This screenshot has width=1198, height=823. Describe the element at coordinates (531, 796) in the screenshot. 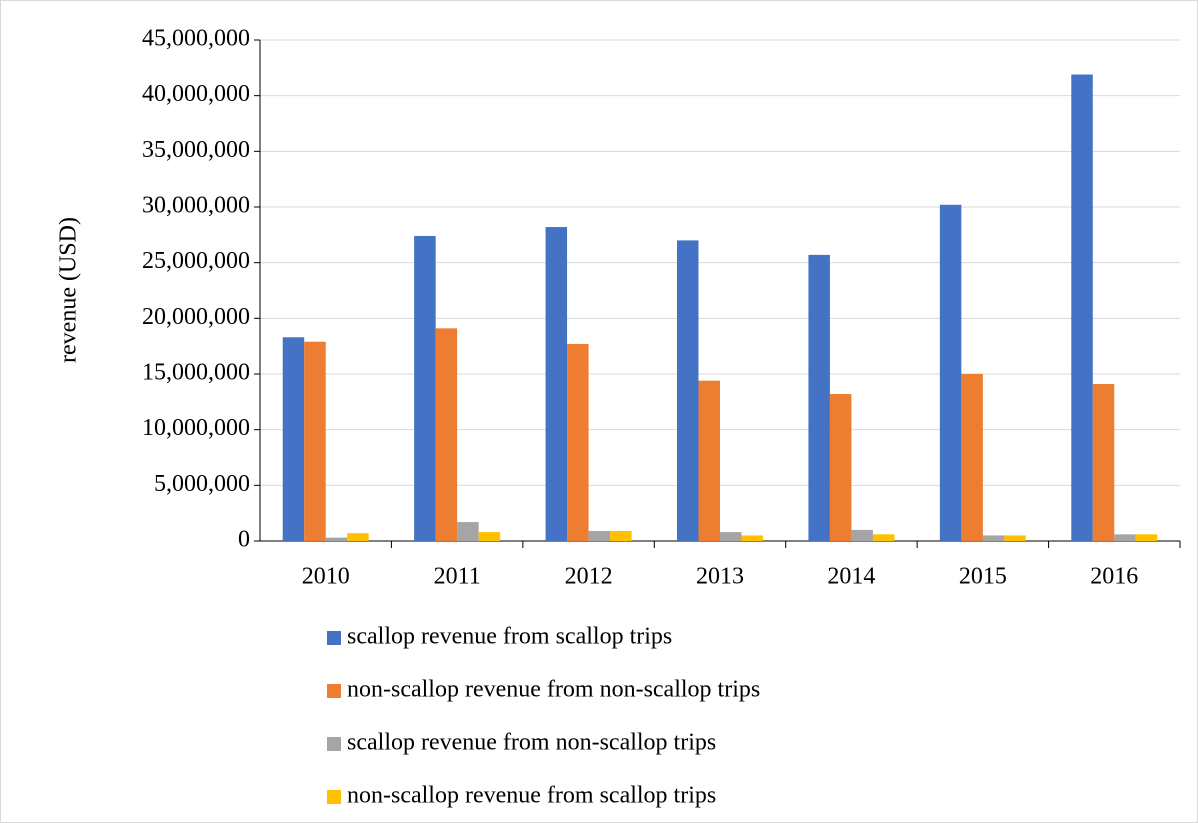

I see `legend-label: non-scallop revenue from scallop trips` at that location.